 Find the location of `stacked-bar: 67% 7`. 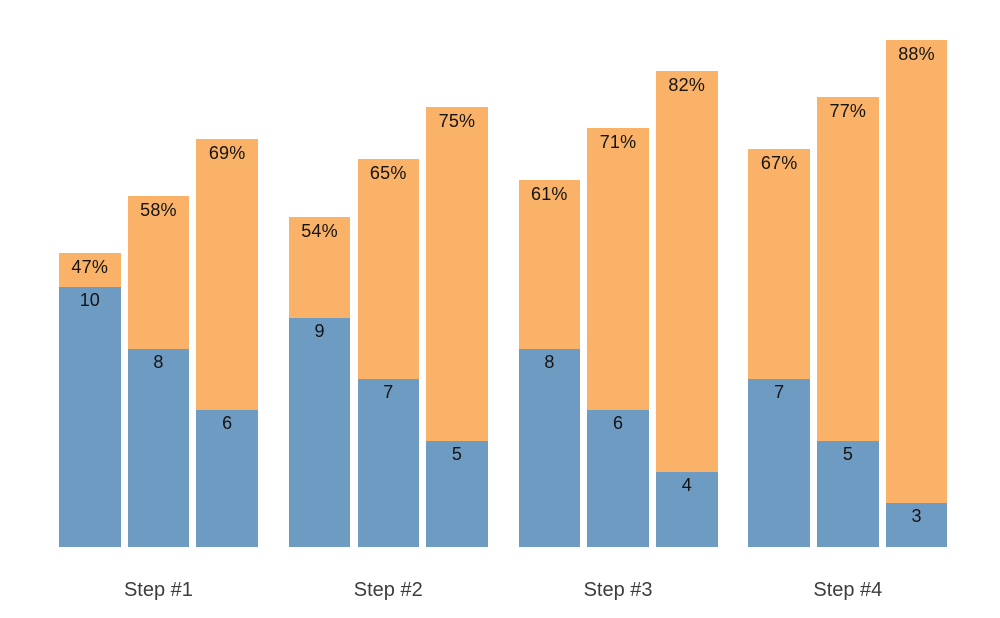

stacked-bar: 67% 7 is located at coordinates (779, 348).